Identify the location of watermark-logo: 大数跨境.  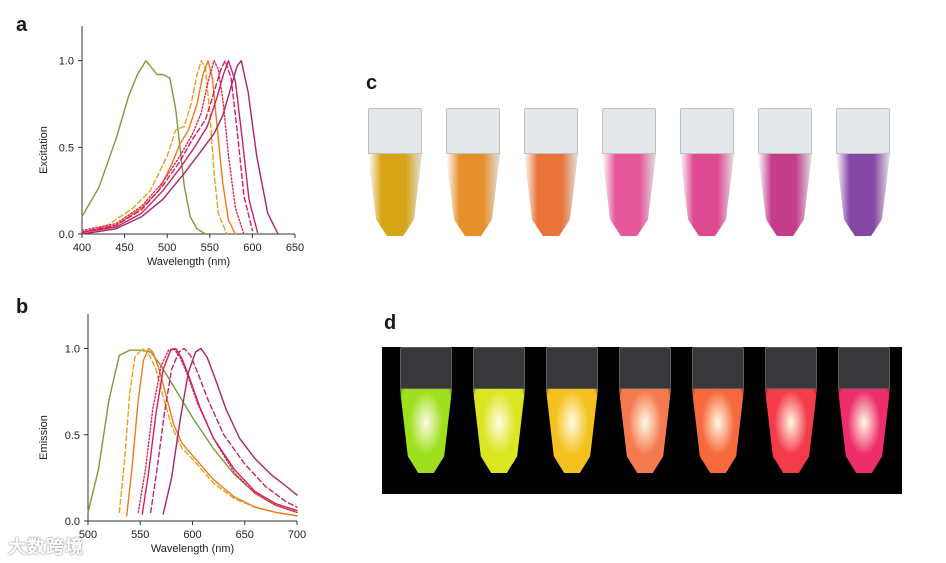
(46, 547).